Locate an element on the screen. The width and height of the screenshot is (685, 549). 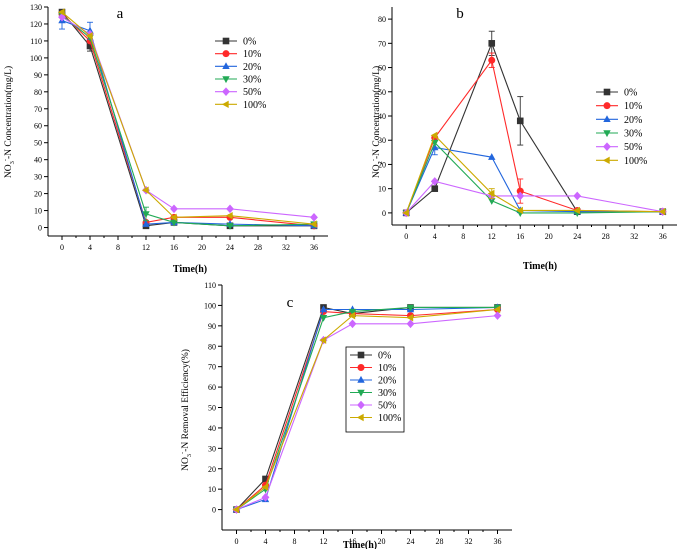
y-tick-label: 30 is located at coordinates (38, 177).